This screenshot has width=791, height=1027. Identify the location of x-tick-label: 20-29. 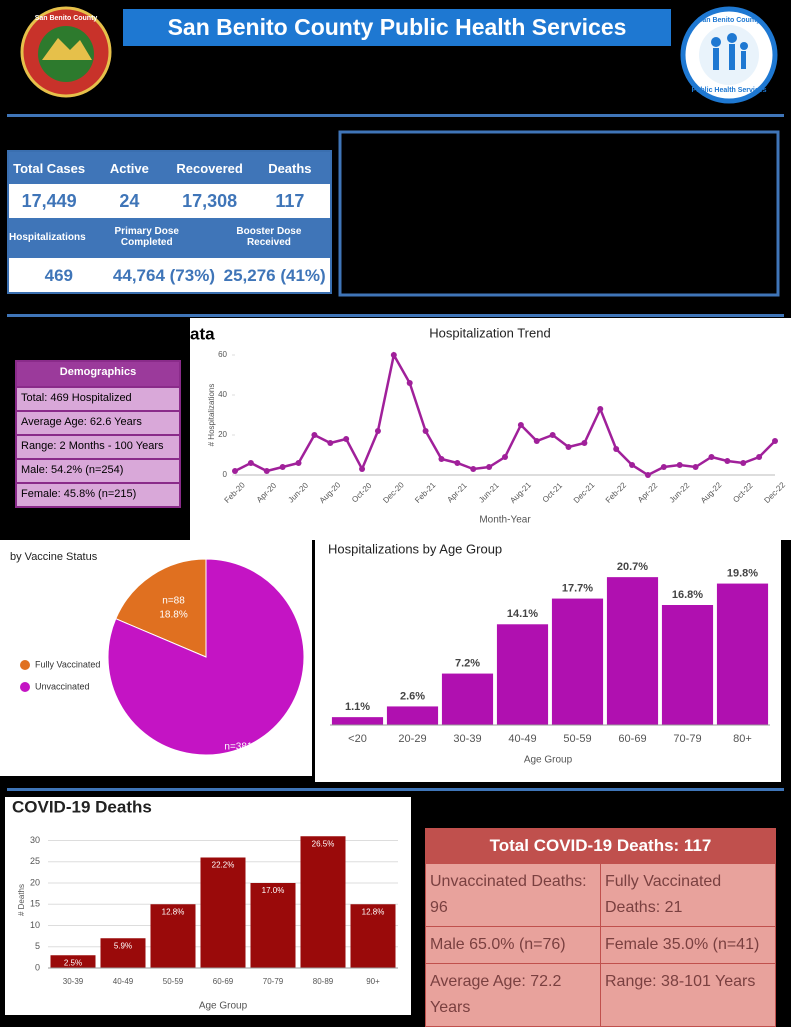
(412, 739).